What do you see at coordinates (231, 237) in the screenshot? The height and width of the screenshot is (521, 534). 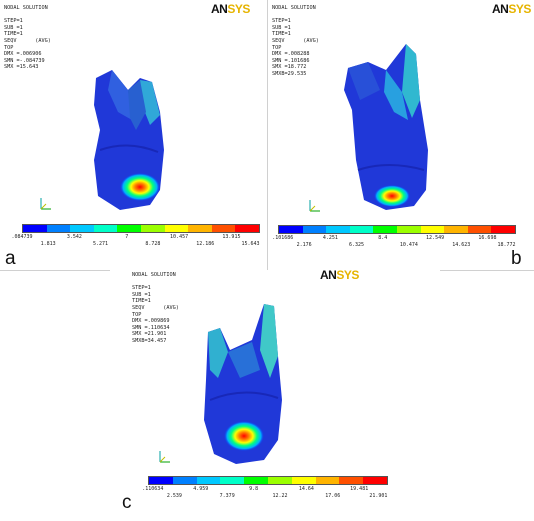 I see `legend-label: 13.915` at bounding box center [231, 237].